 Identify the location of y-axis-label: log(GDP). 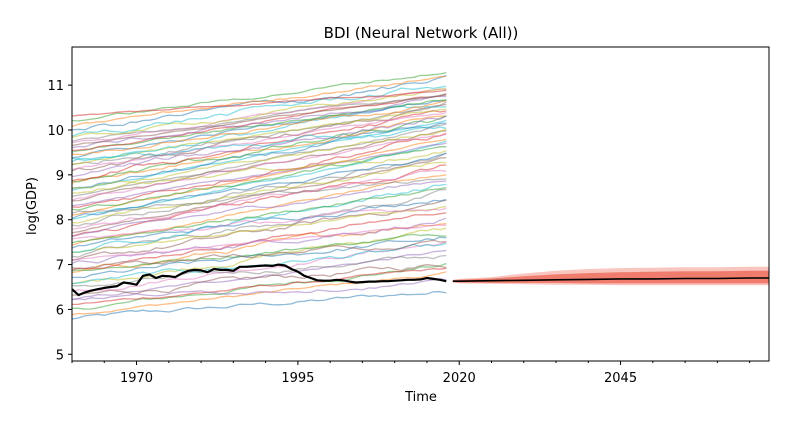
(32, 206).